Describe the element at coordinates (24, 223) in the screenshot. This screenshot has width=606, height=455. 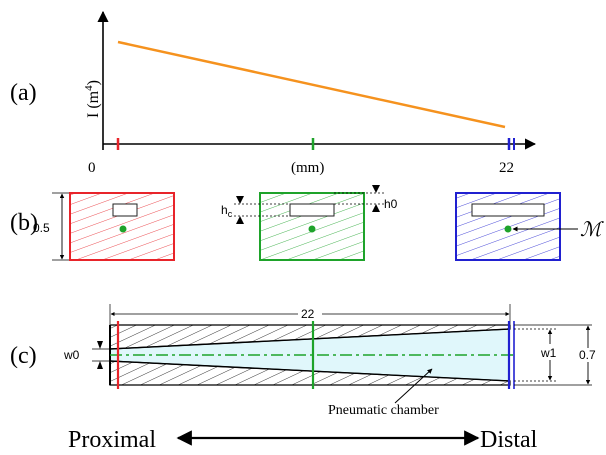
I see `panel-label-b: (b)` at that location.